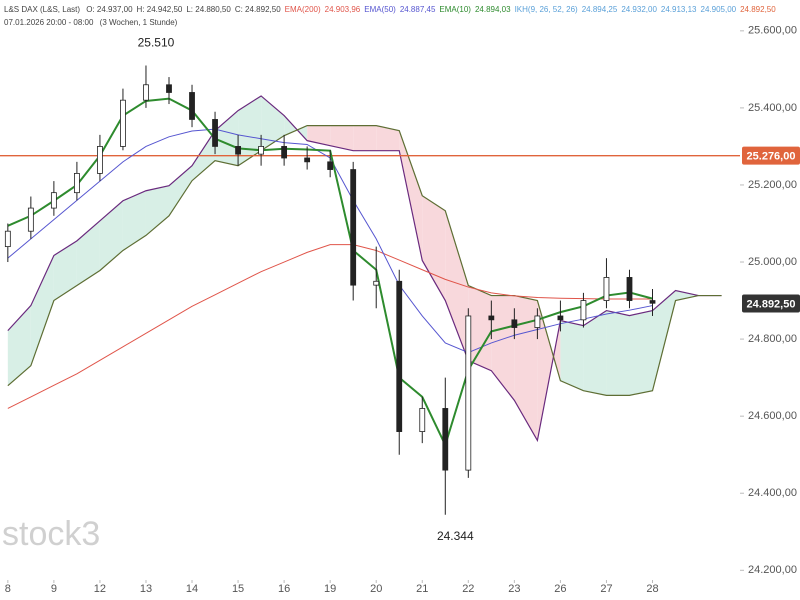  I want to click on annotation: 24.344, so click(455, 536).